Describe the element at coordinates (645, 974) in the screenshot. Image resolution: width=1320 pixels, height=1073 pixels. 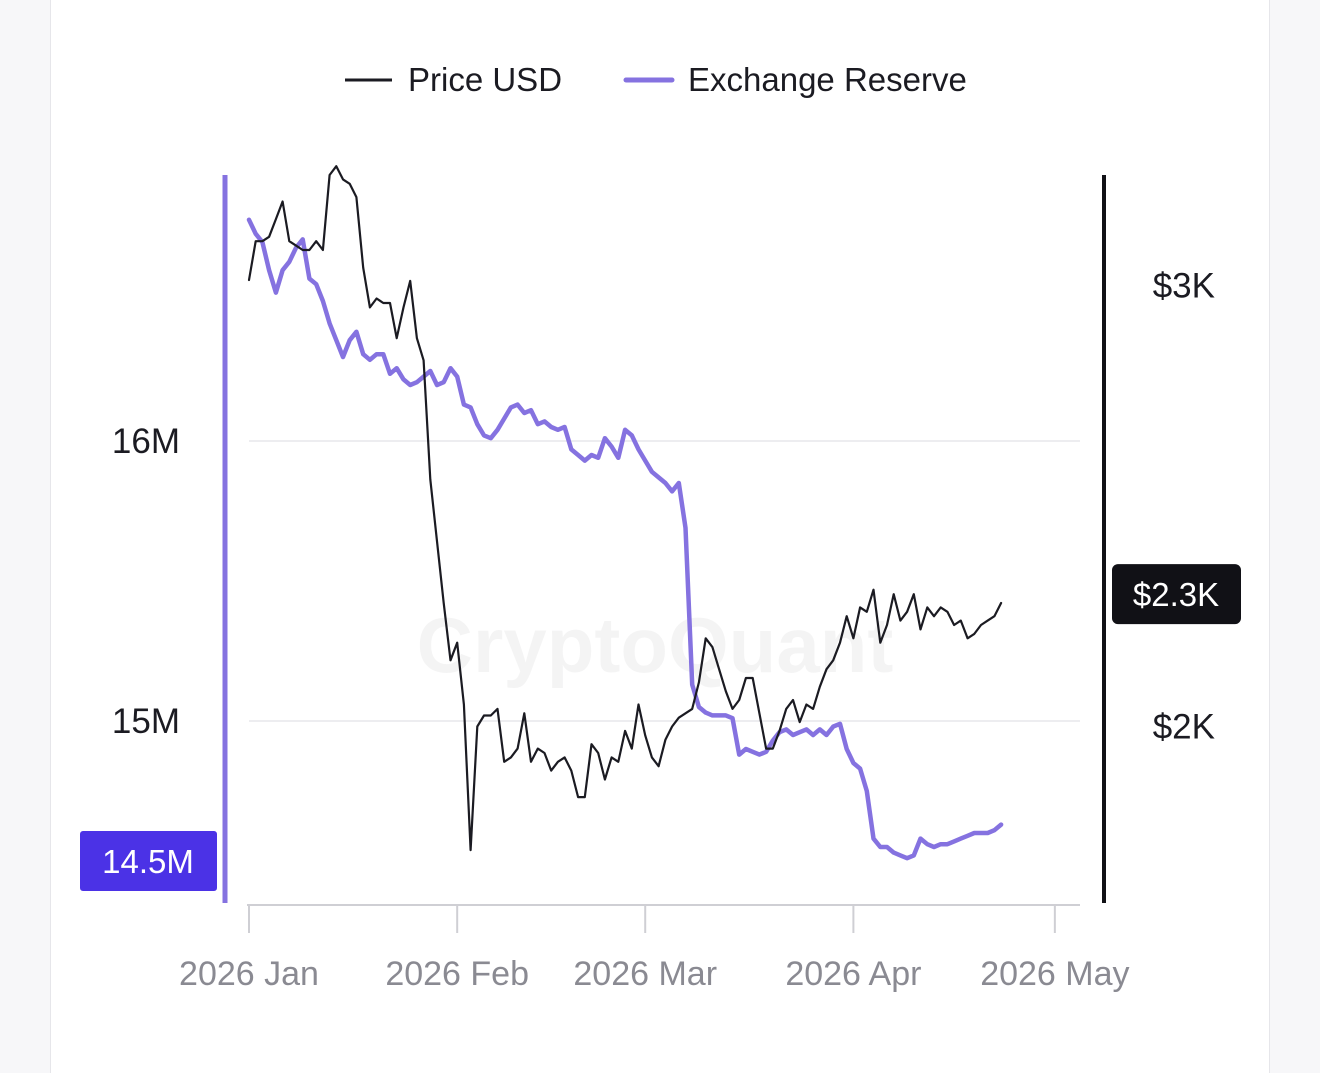
I see `x-tick-label: 2026 Mar` at that location.